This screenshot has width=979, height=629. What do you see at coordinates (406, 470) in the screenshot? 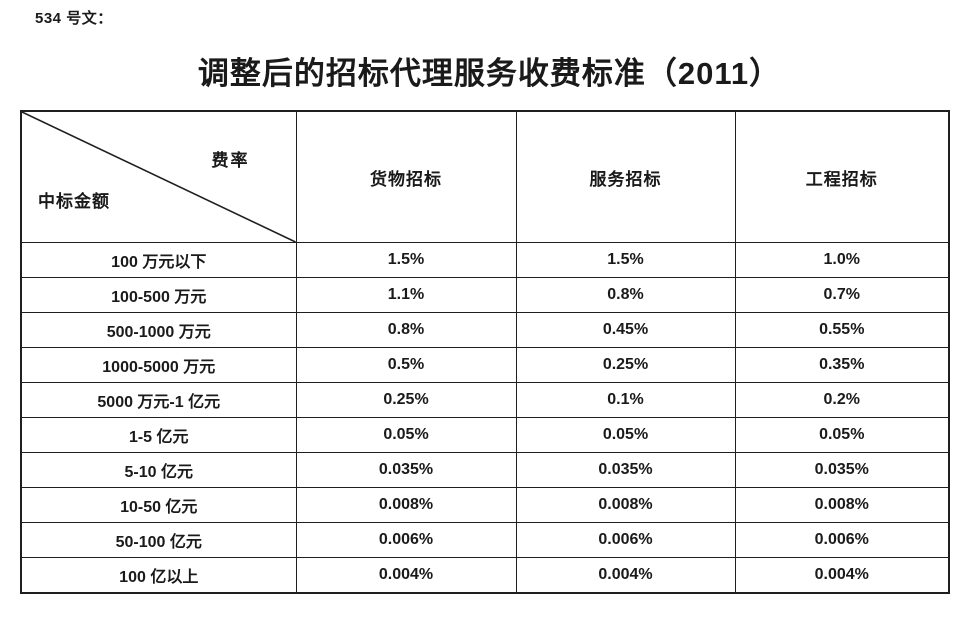
I see `rate-cell-goods: 0.035%` at bounding box center [406, 470].